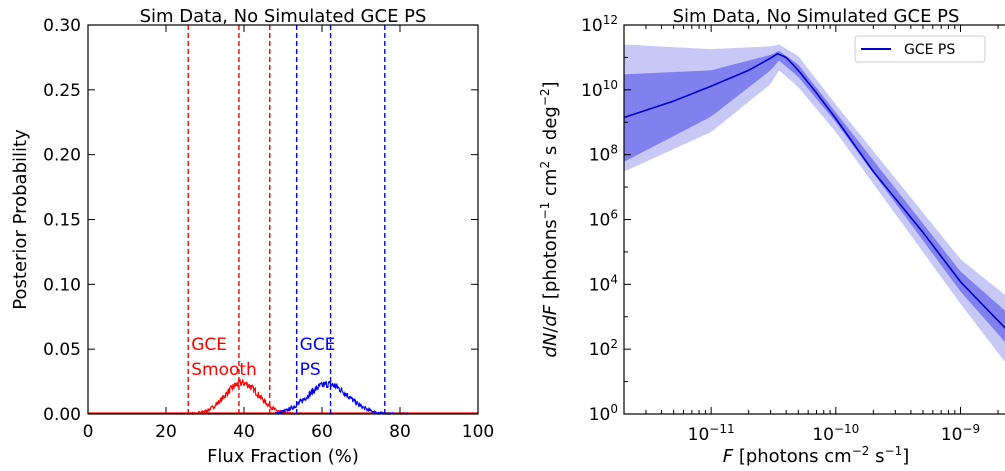 The height and width of the screenshot is (471, 1005). I want to click on right-y-axis-label: dN/dF [photons−1 cm2 s deg−2], so click(549, 219).